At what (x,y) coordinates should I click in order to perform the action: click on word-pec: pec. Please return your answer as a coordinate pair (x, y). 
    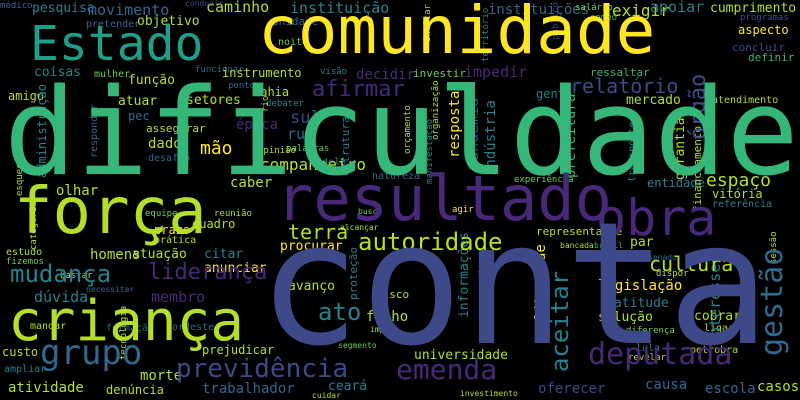
    Looking at the image, I should click on (139, 116).